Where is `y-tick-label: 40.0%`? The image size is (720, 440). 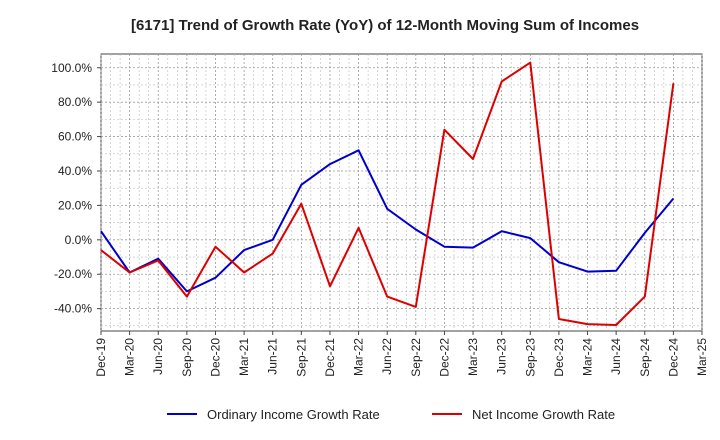
y-tick-label: 40.0% is located at coordinates (75, 171).